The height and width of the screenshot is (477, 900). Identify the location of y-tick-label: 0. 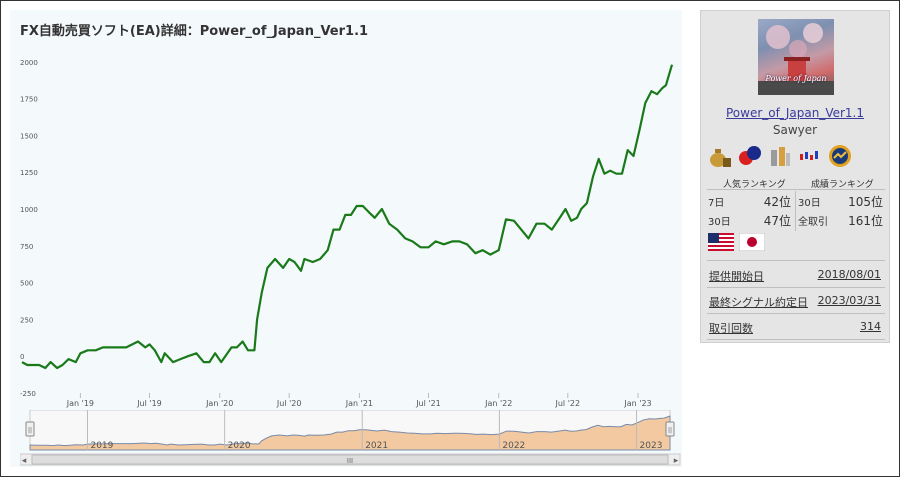
(22, 357).